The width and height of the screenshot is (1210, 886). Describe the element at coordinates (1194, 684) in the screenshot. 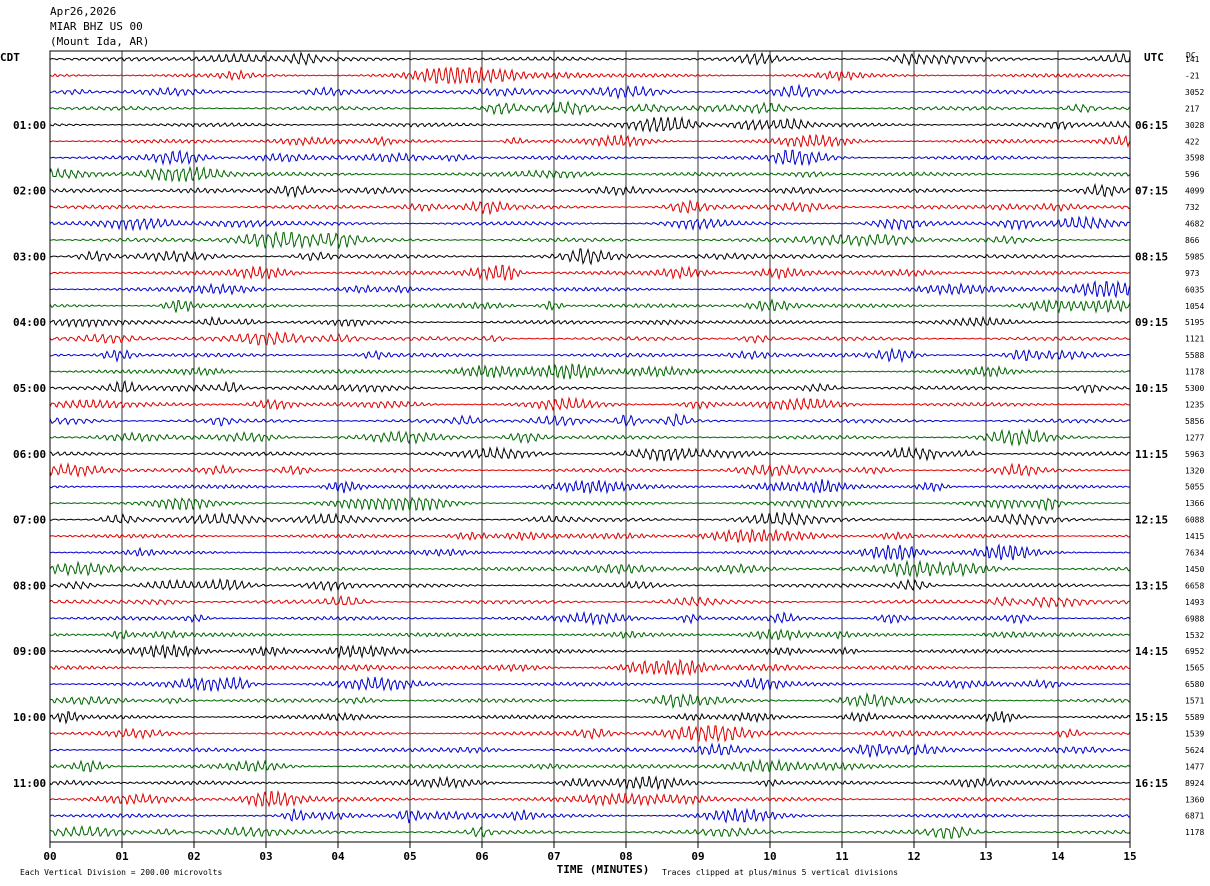

I see `dc-offset-label: 6580` at that location.